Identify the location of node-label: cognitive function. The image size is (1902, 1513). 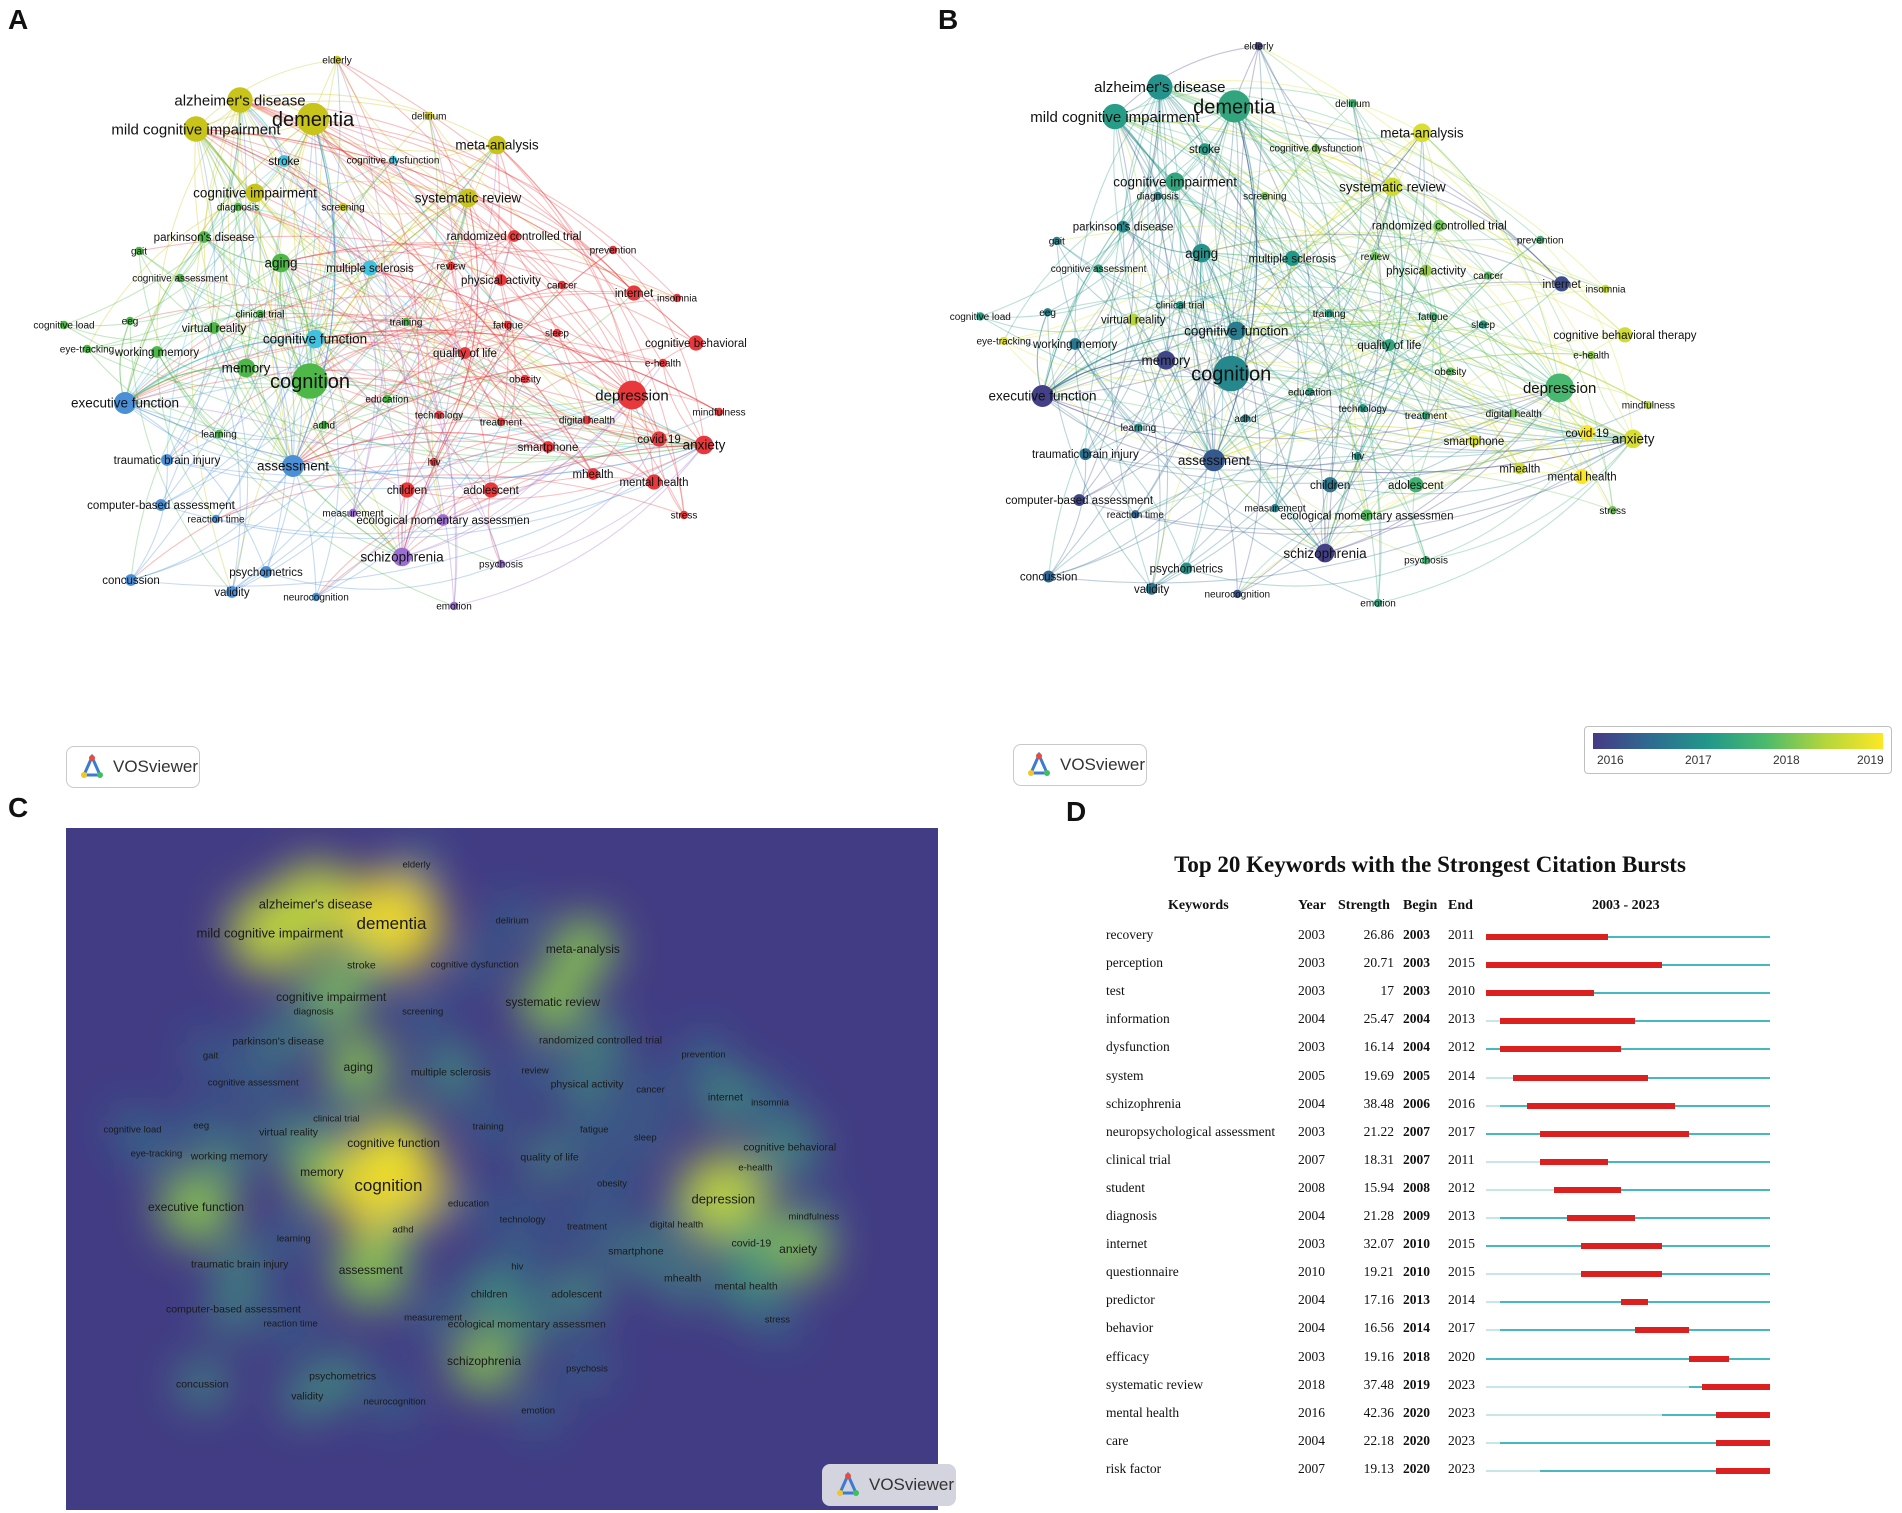
(315, 339).